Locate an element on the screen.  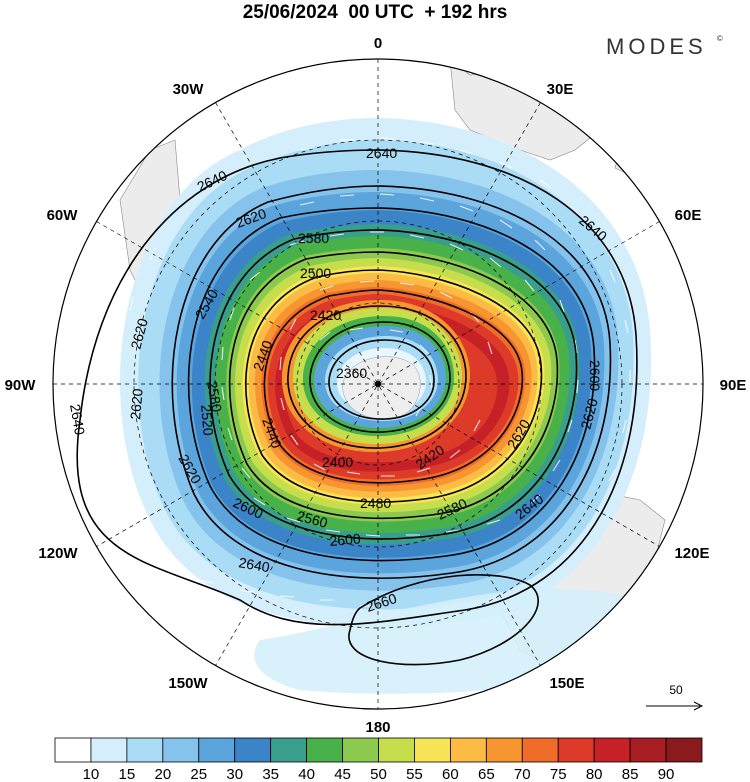
contour-label: 2500 is located at coordinates (315, 273).